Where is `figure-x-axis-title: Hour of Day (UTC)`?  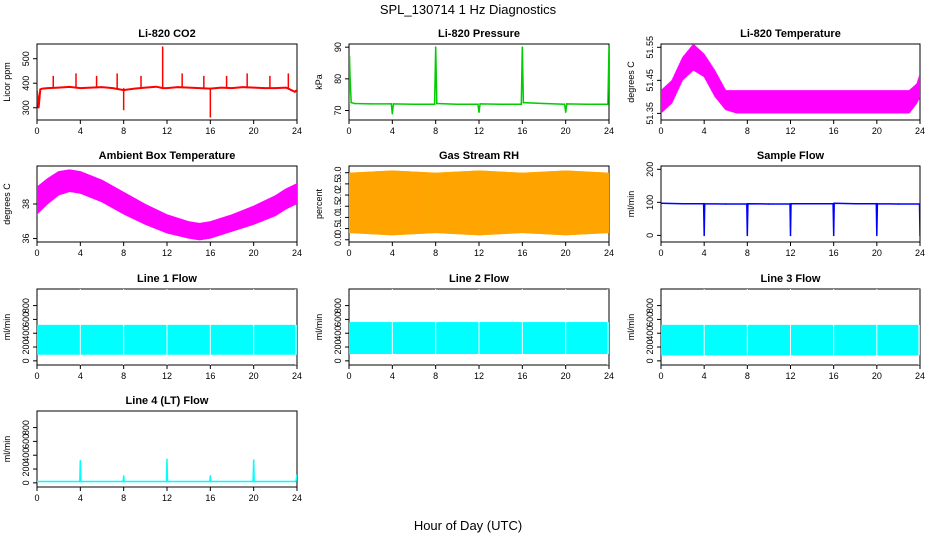 figure-x-axis-title: Hour of Day (UTC) is located at coordinates (468, 525).